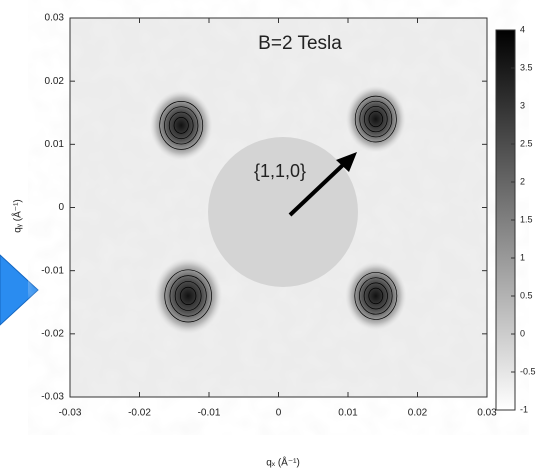  I want to click on arrow, so click(317, 189).